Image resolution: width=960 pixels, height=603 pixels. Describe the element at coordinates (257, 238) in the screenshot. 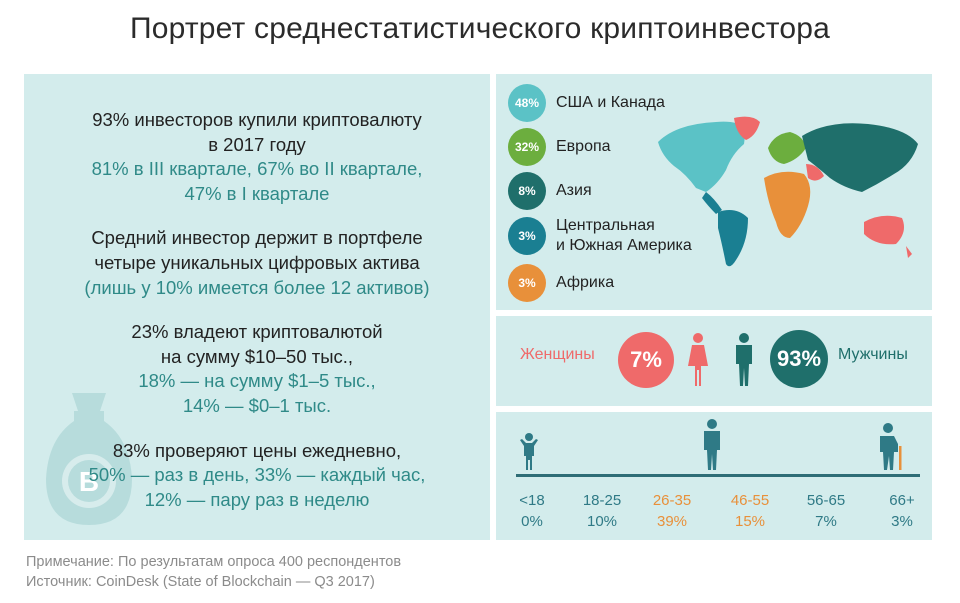

I see `stat-line: Средний инвестор держит в портфеле` at that location.